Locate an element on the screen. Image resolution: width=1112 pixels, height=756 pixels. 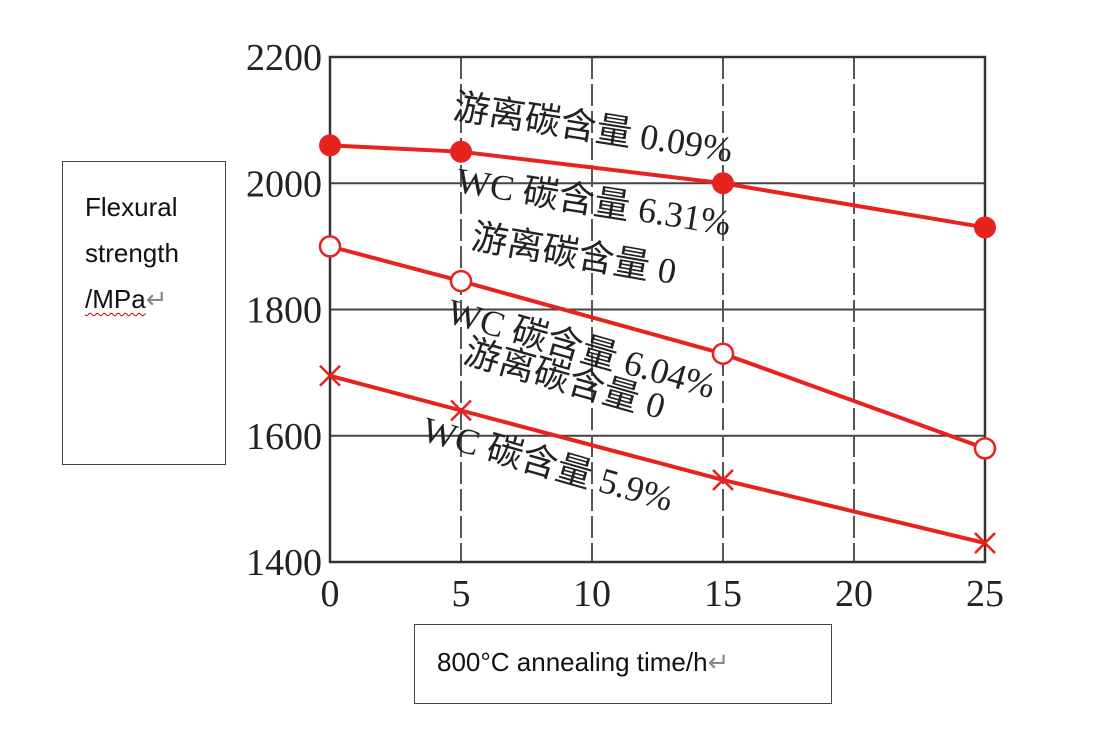
y-tick-labels: 2200 2000 1800 1600 1400 is located at coordinates (284, 310).